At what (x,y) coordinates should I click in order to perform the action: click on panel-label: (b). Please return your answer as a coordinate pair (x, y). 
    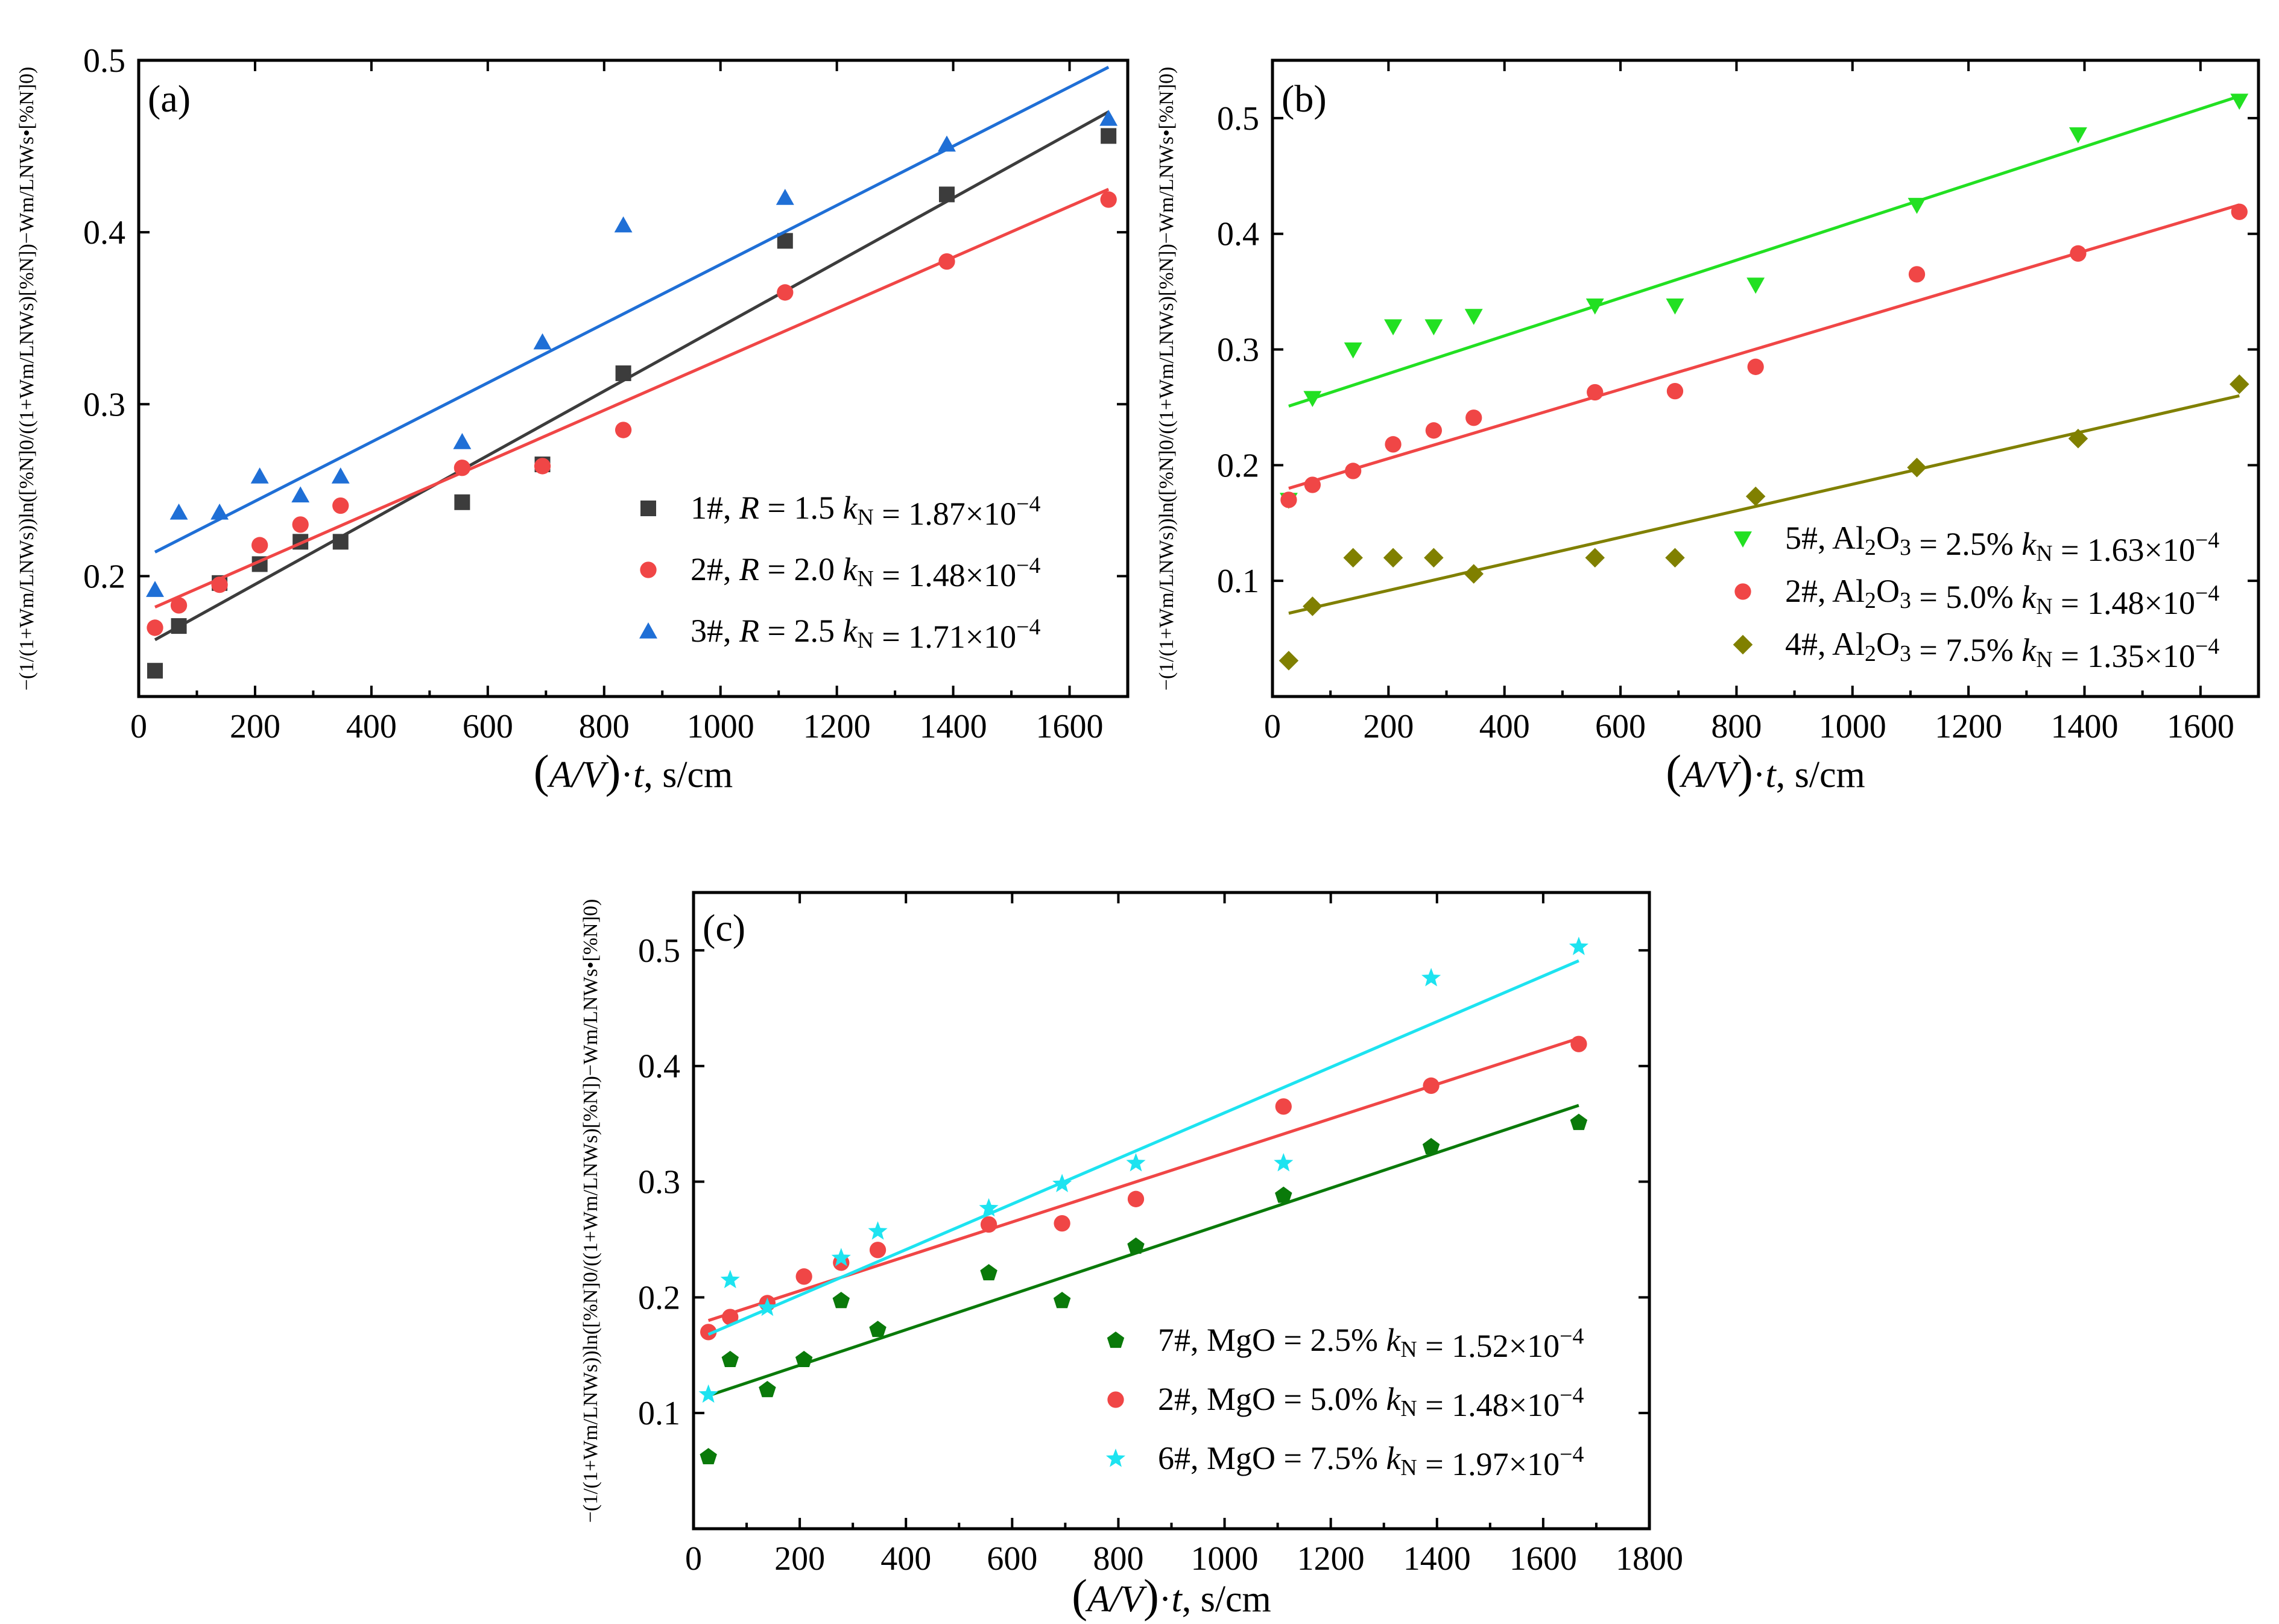
    Looking at the image, I should click on (1304, 98).